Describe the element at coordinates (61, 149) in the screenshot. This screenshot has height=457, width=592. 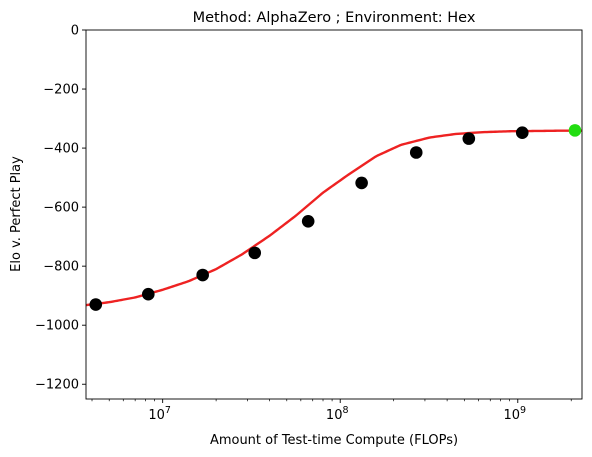
I see `y-tick-label: −400` at that location.